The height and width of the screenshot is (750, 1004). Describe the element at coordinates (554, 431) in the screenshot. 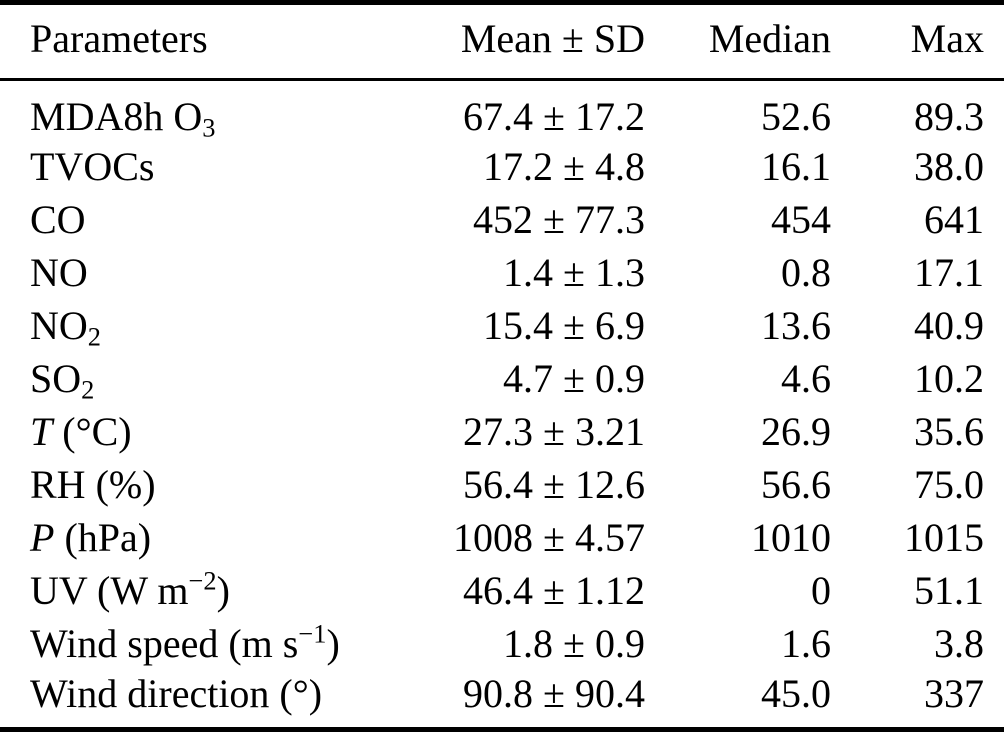

I see `mean-sd-cell: 27.3 ± 3.21` at that location.